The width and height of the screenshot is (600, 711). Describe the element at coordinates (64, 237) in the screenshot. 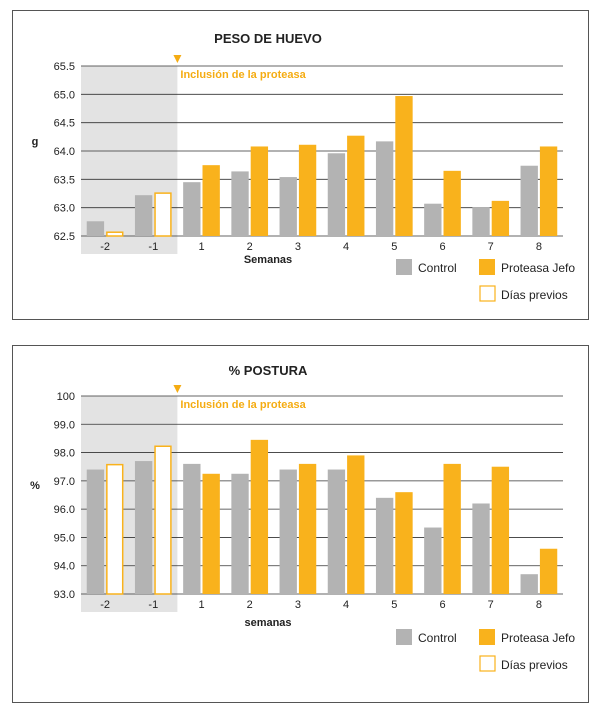

I see `y-tick-label: 62.5` at that location.